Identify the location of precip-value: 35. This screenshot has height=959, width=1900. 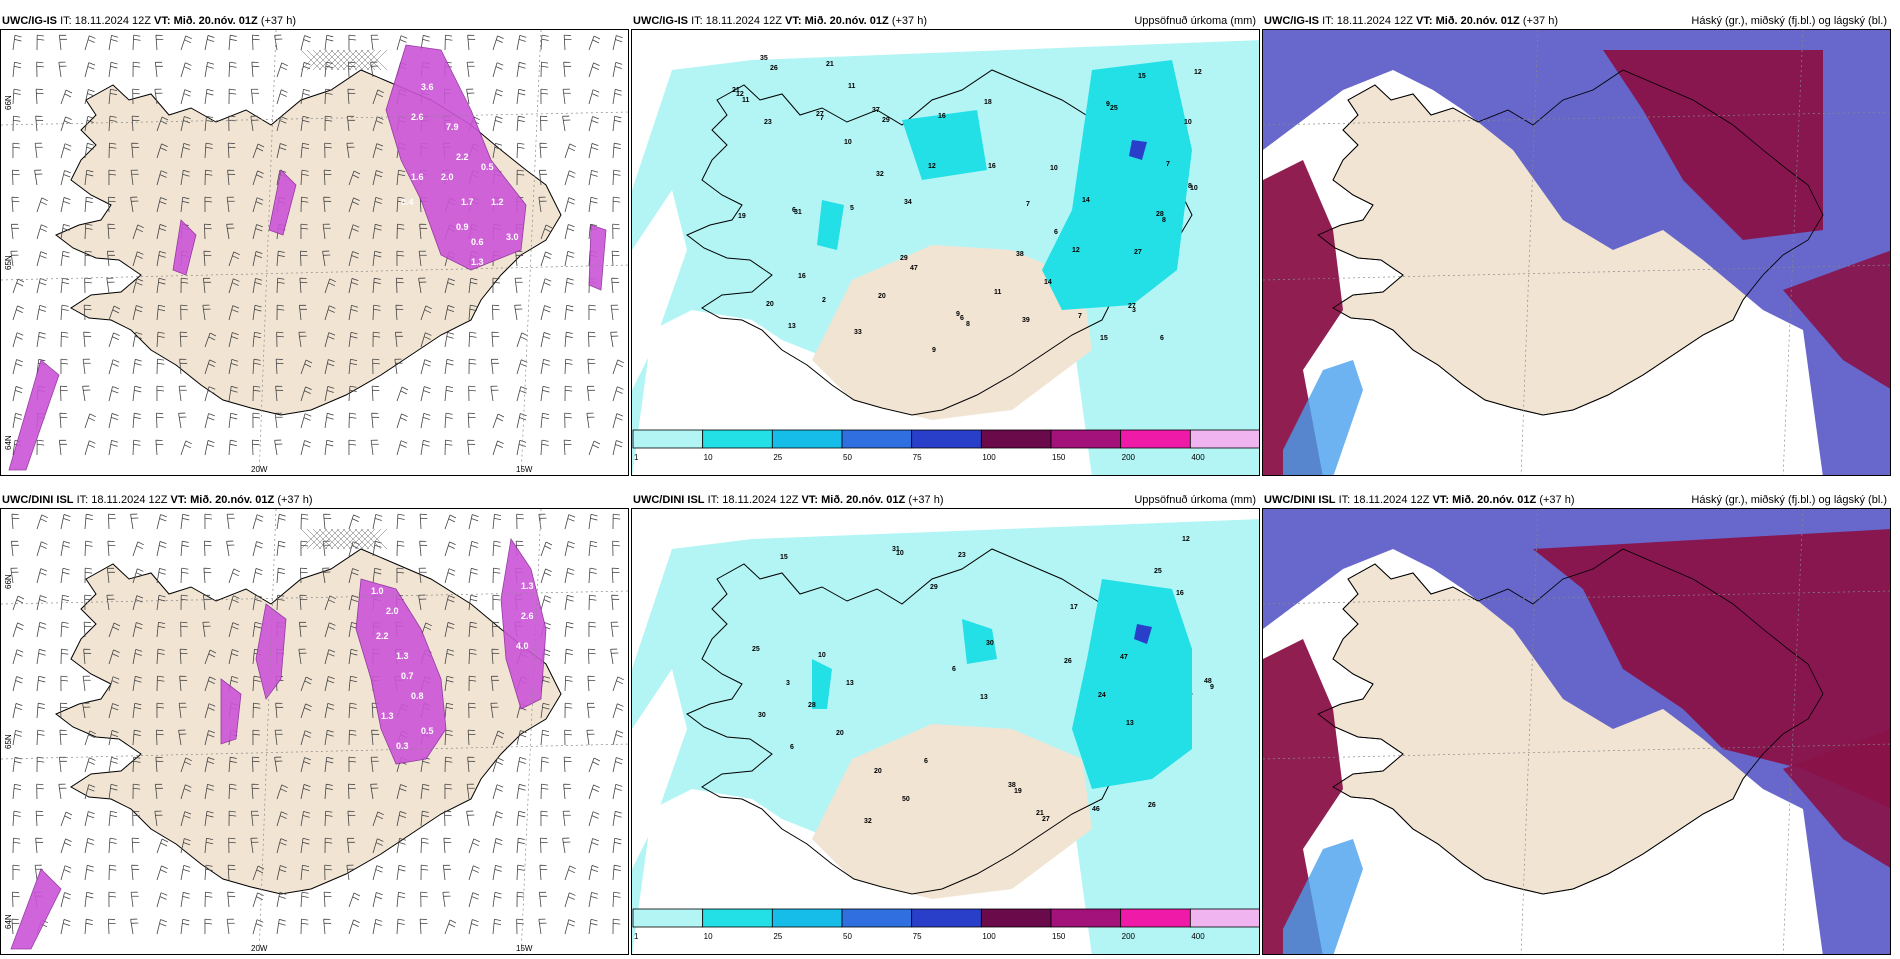
(764, 58).